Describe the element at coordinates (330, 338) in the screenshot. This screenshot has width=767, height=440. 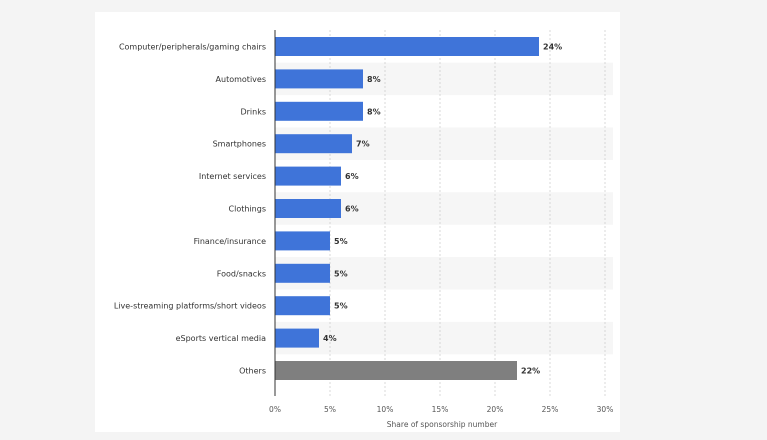
I see `value-label: 4%` at that location.